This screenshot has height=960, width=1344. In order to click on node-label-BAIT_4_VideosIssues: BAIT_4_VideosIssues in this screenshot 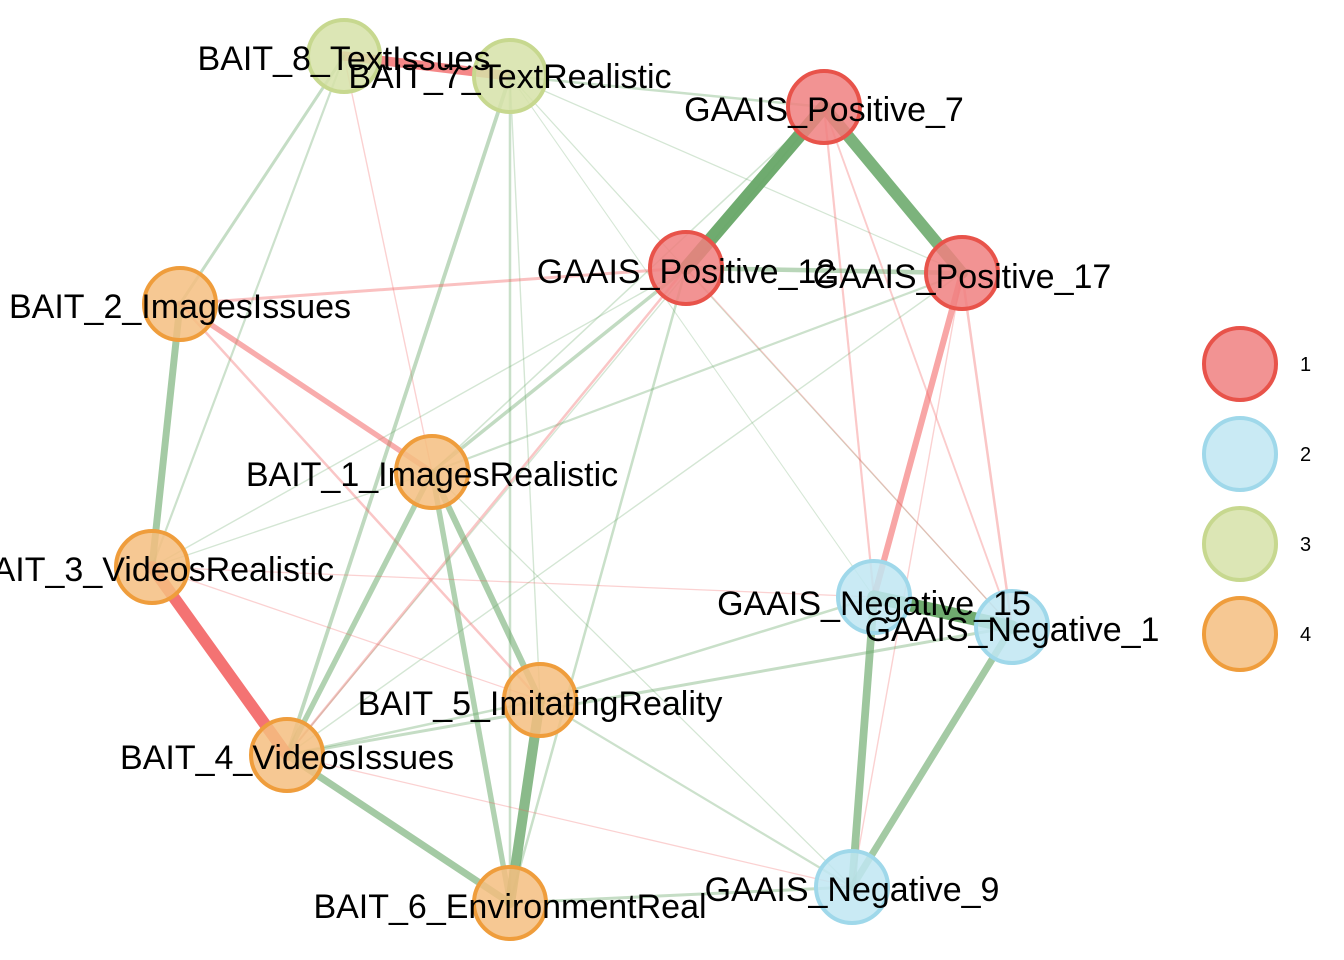, I will do `click(287, 758)`.